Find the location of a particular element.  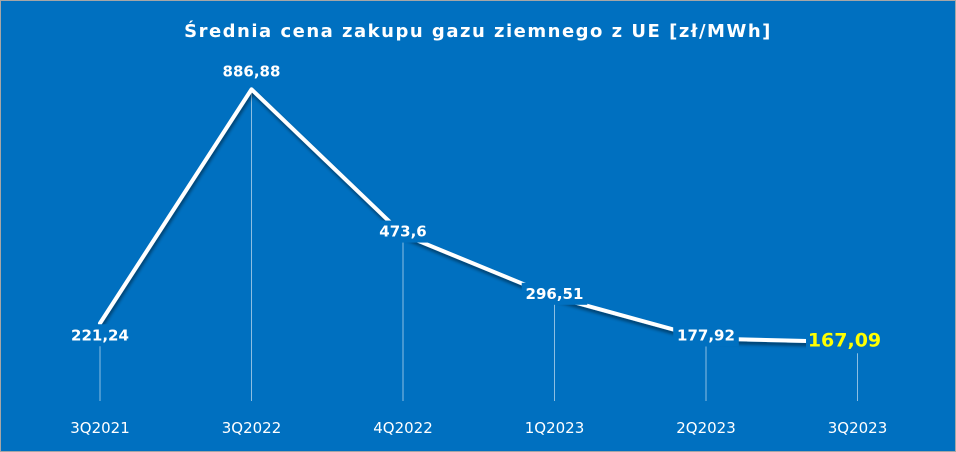

x-tick-label-4: 2Q2023 is located at coordinates (706, 428).